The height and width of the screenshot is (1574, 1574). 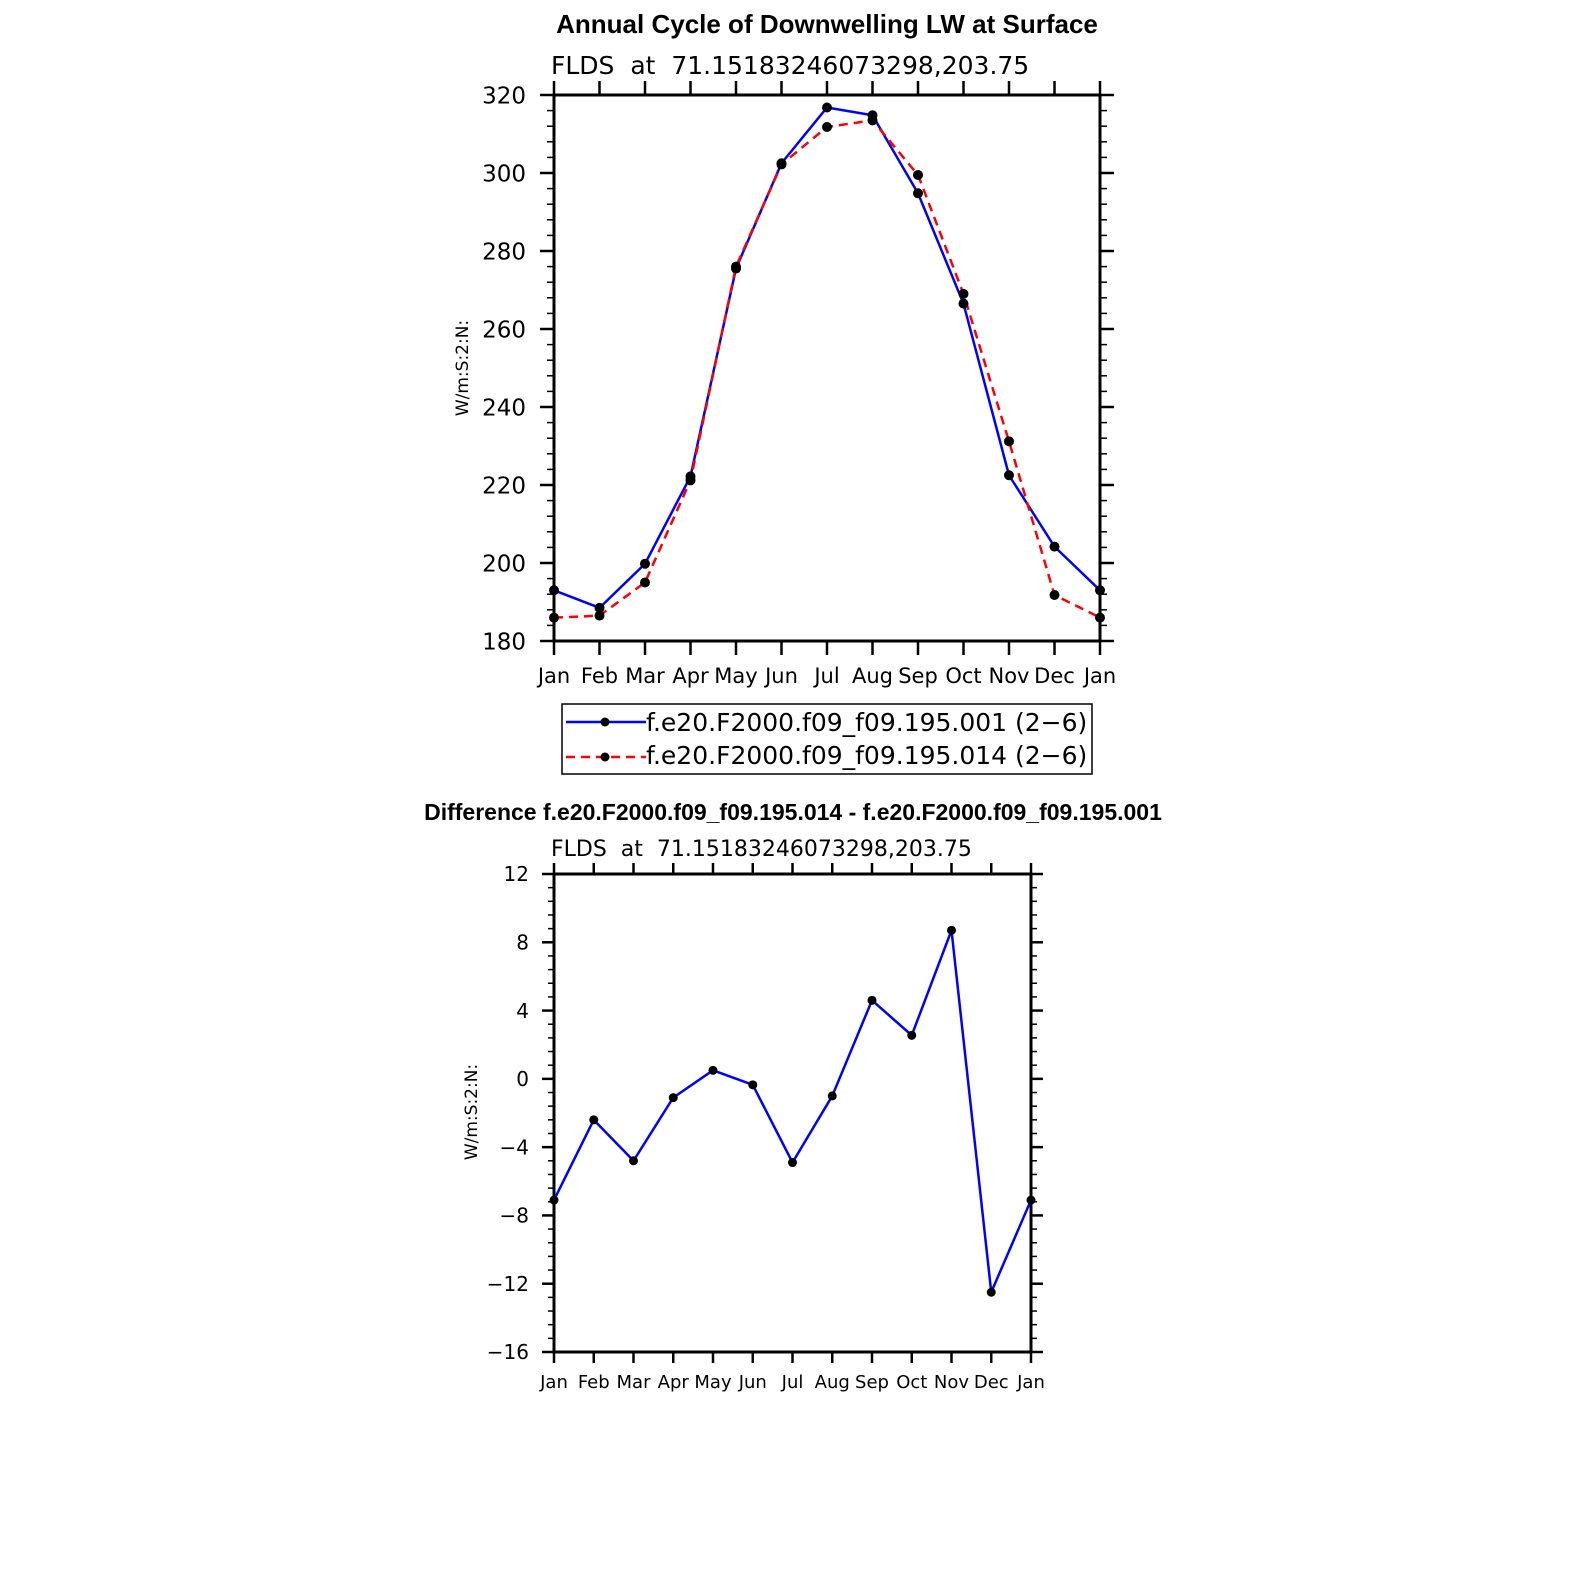 What do you see at coordinates (761, 849) in the screenshot?
I see `chart-2-subtitle: FLDS at 71.15183246073298,203.75` at bounding box center [761, 849].